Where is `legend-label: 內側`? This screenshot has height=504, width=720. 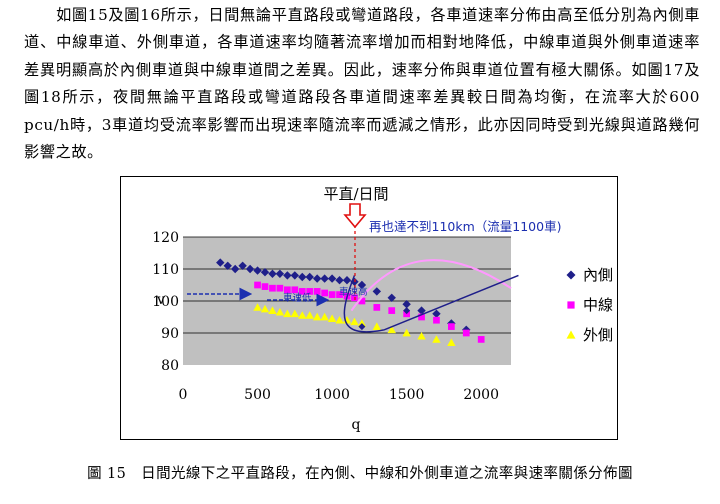
legend-label: 內側 is located at coordinates (598, 275).